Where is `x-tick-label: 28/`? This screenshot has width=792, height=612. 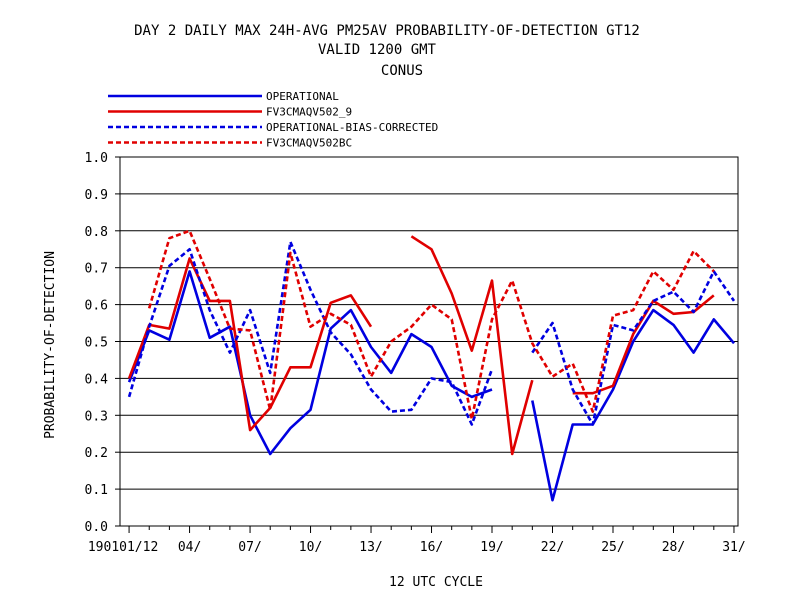
x-tick-label: 28/ is located at coordinates (673, 547).